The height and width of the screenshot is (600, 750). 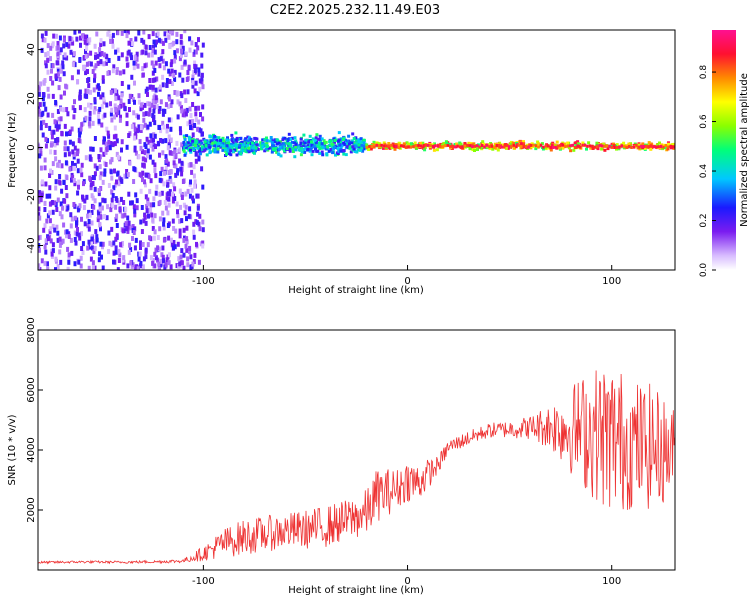 What do you see at coordinates (31, 49) in the screenshot?
I see `y-tick-label: 40` at bounding box center [31, 49].